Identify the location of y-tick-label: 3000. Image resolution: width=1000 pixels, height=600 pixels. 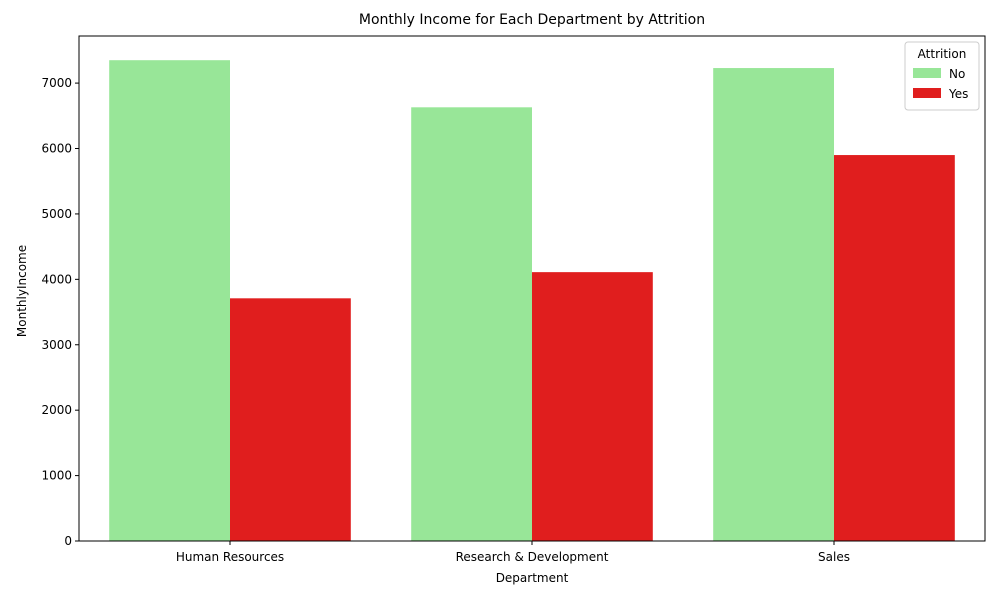
(56, 345).